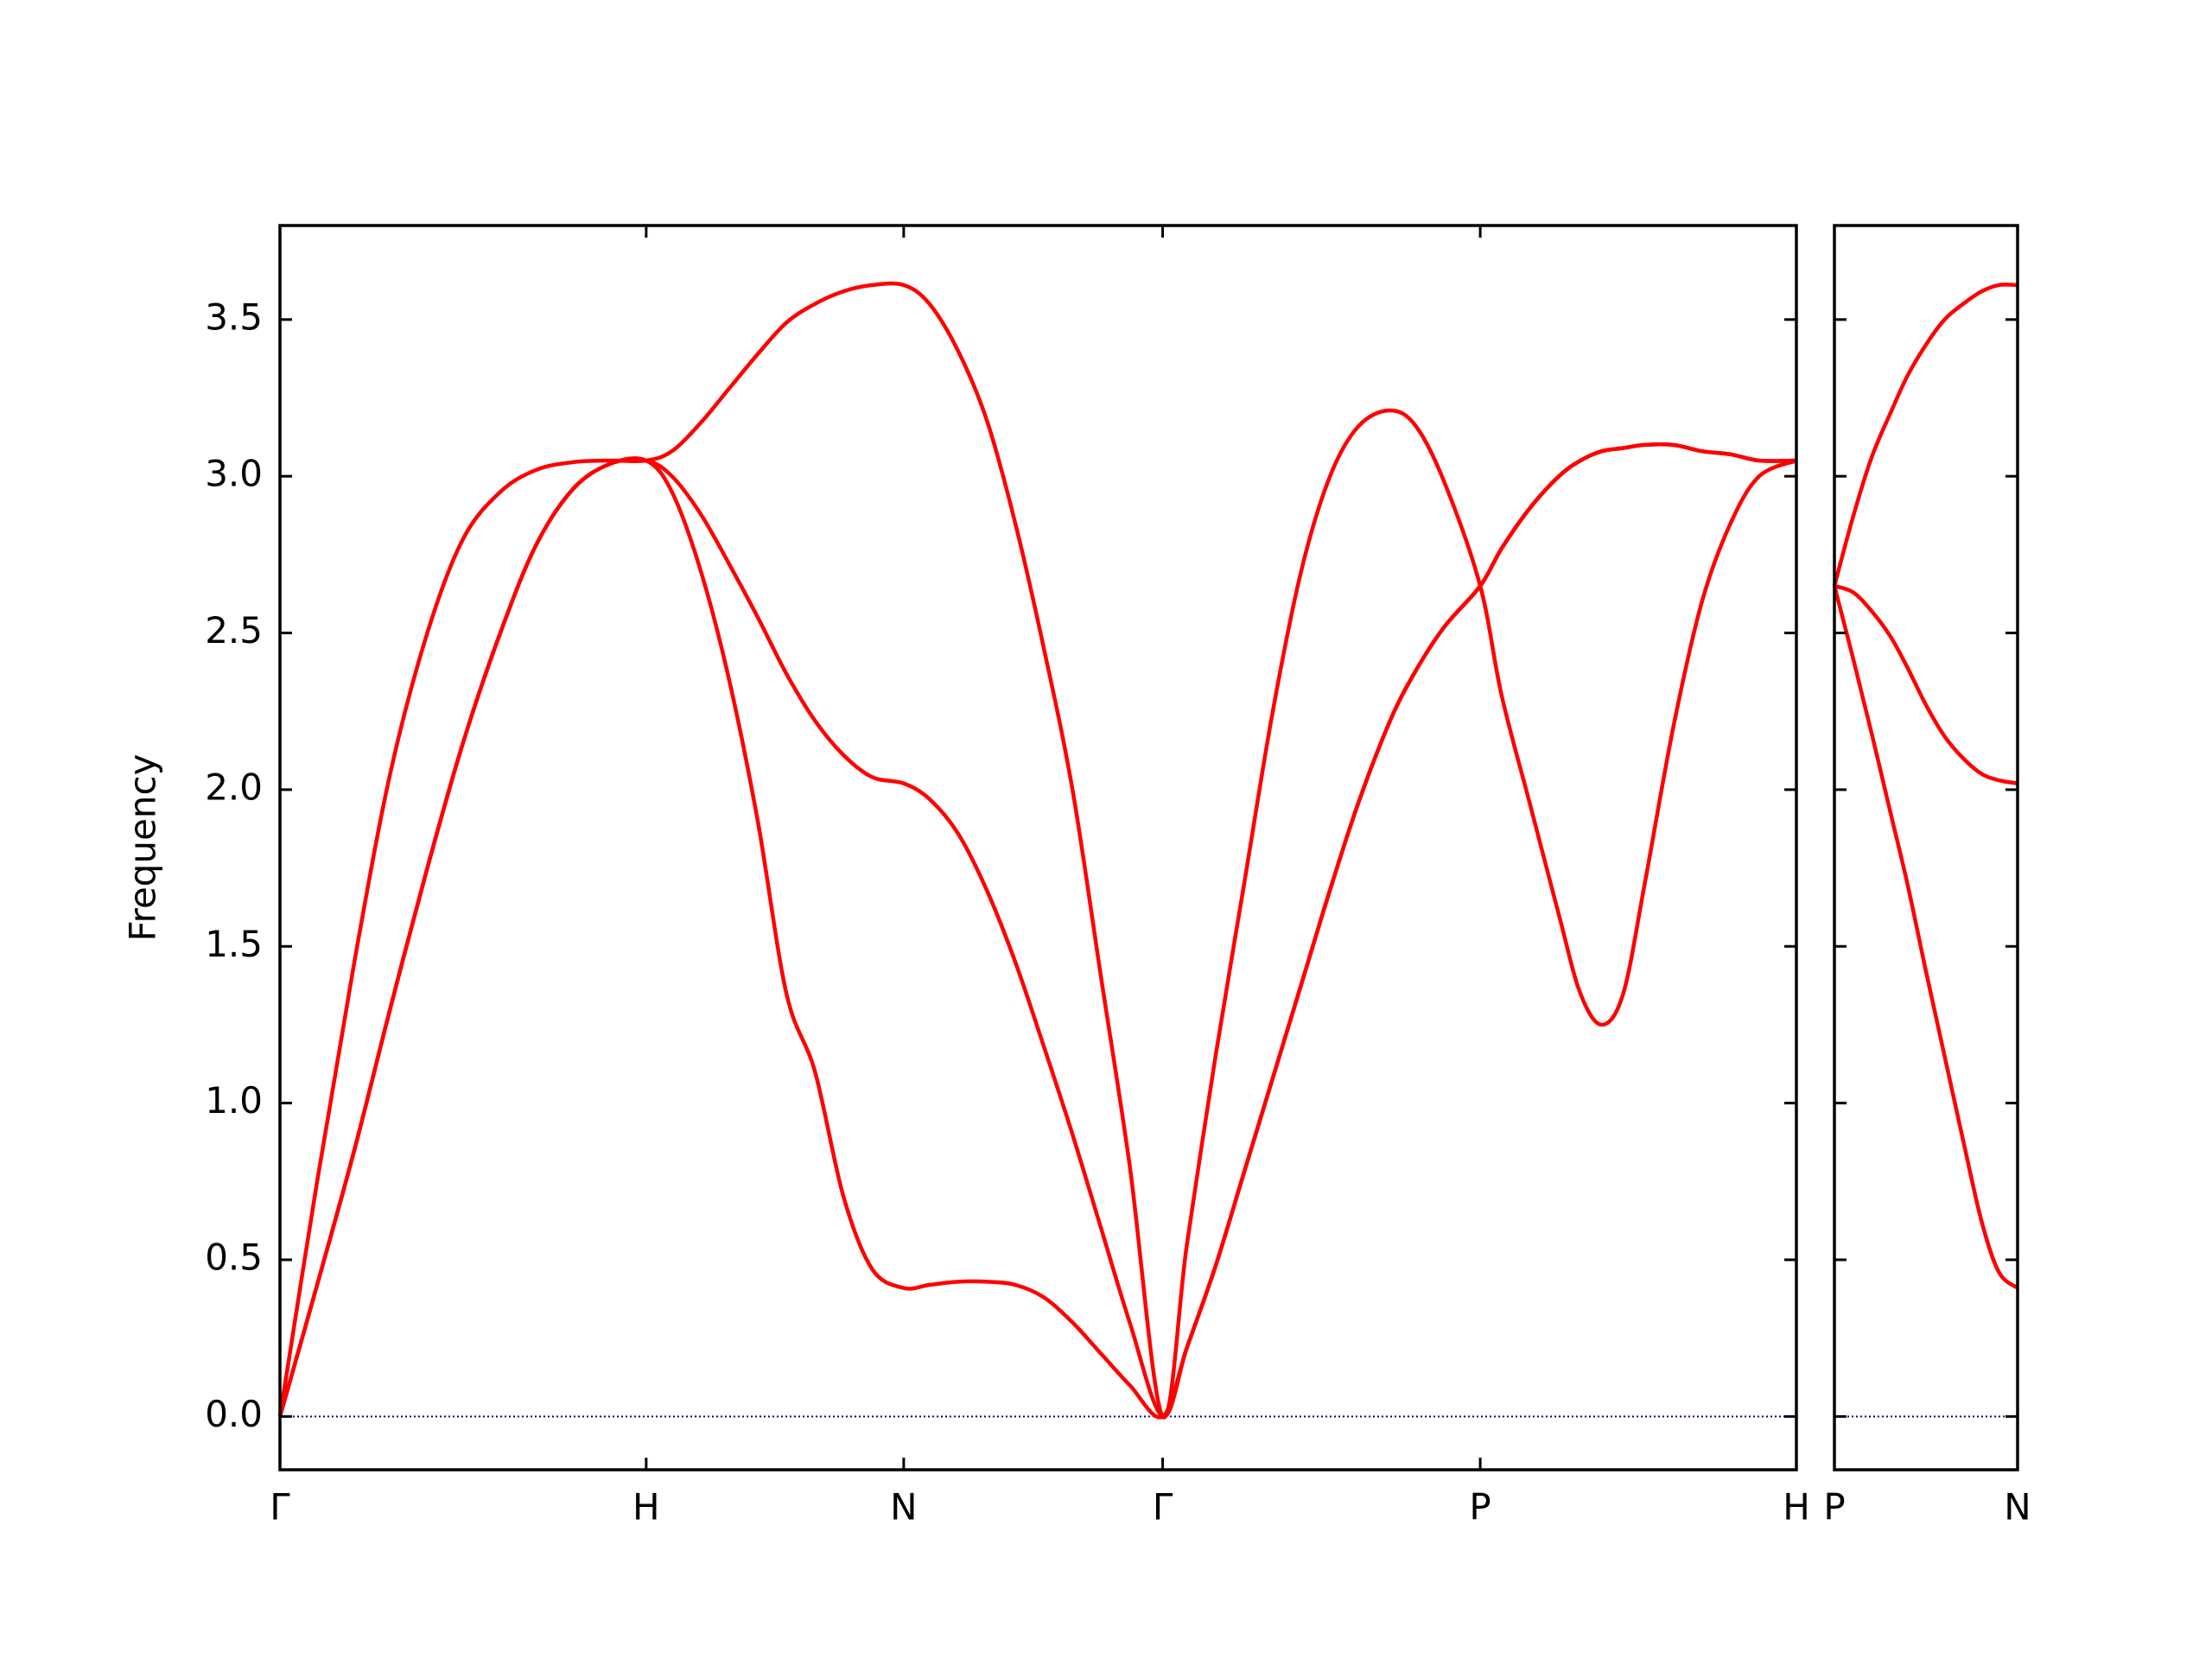 The image size is (2212, 1659). I want to click on plot-frame, so click(1926, 847).